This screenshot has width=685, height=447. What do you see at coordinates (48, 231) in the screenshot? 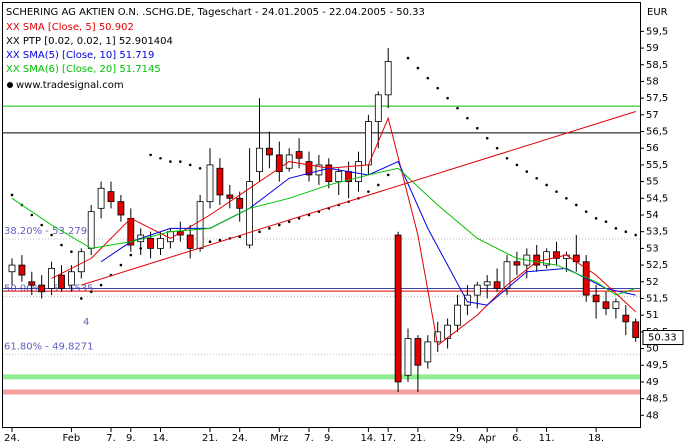
I see `fib-label: 38.20% - 53.2798` at bounding box center [48, 231].